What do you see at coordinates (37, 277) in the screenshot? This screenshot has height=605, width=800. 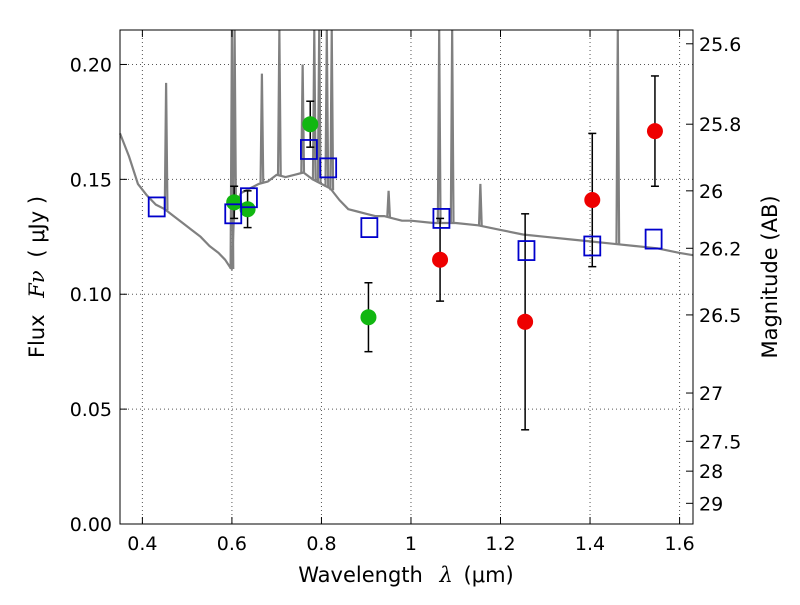 I see `y-axis-label: Flux Fν ( μJy )` at bounding box center [37, 277].